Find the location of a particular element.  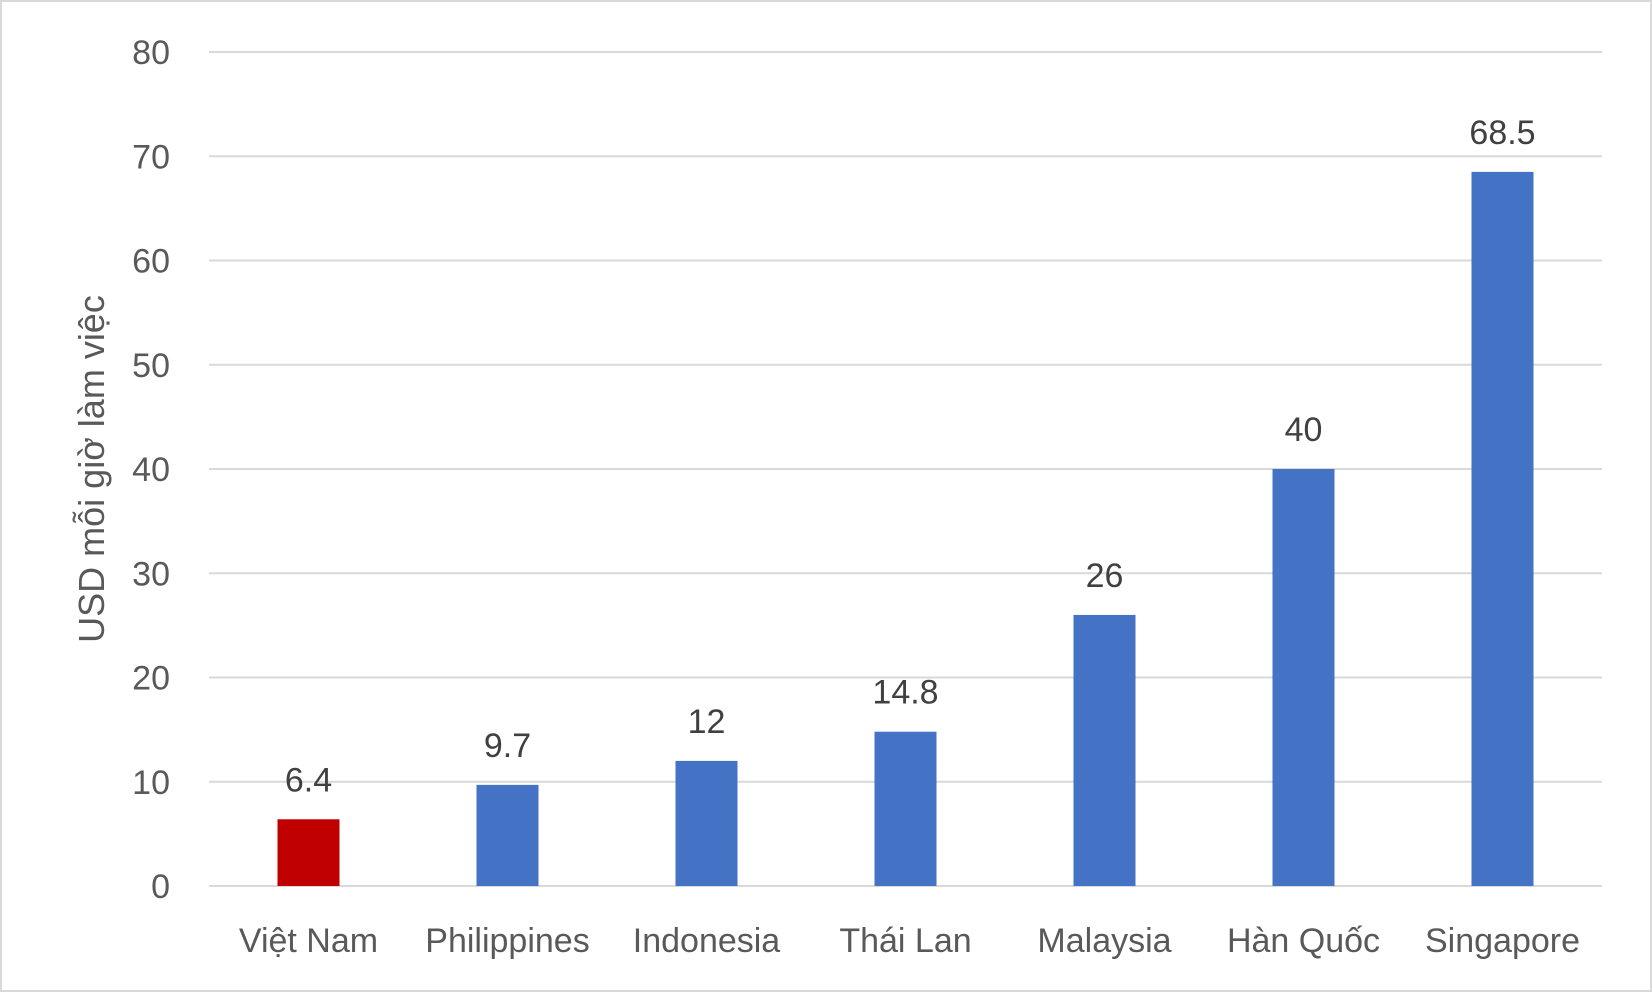

x-category-label: Philippines is located at coordinates (507, 941).